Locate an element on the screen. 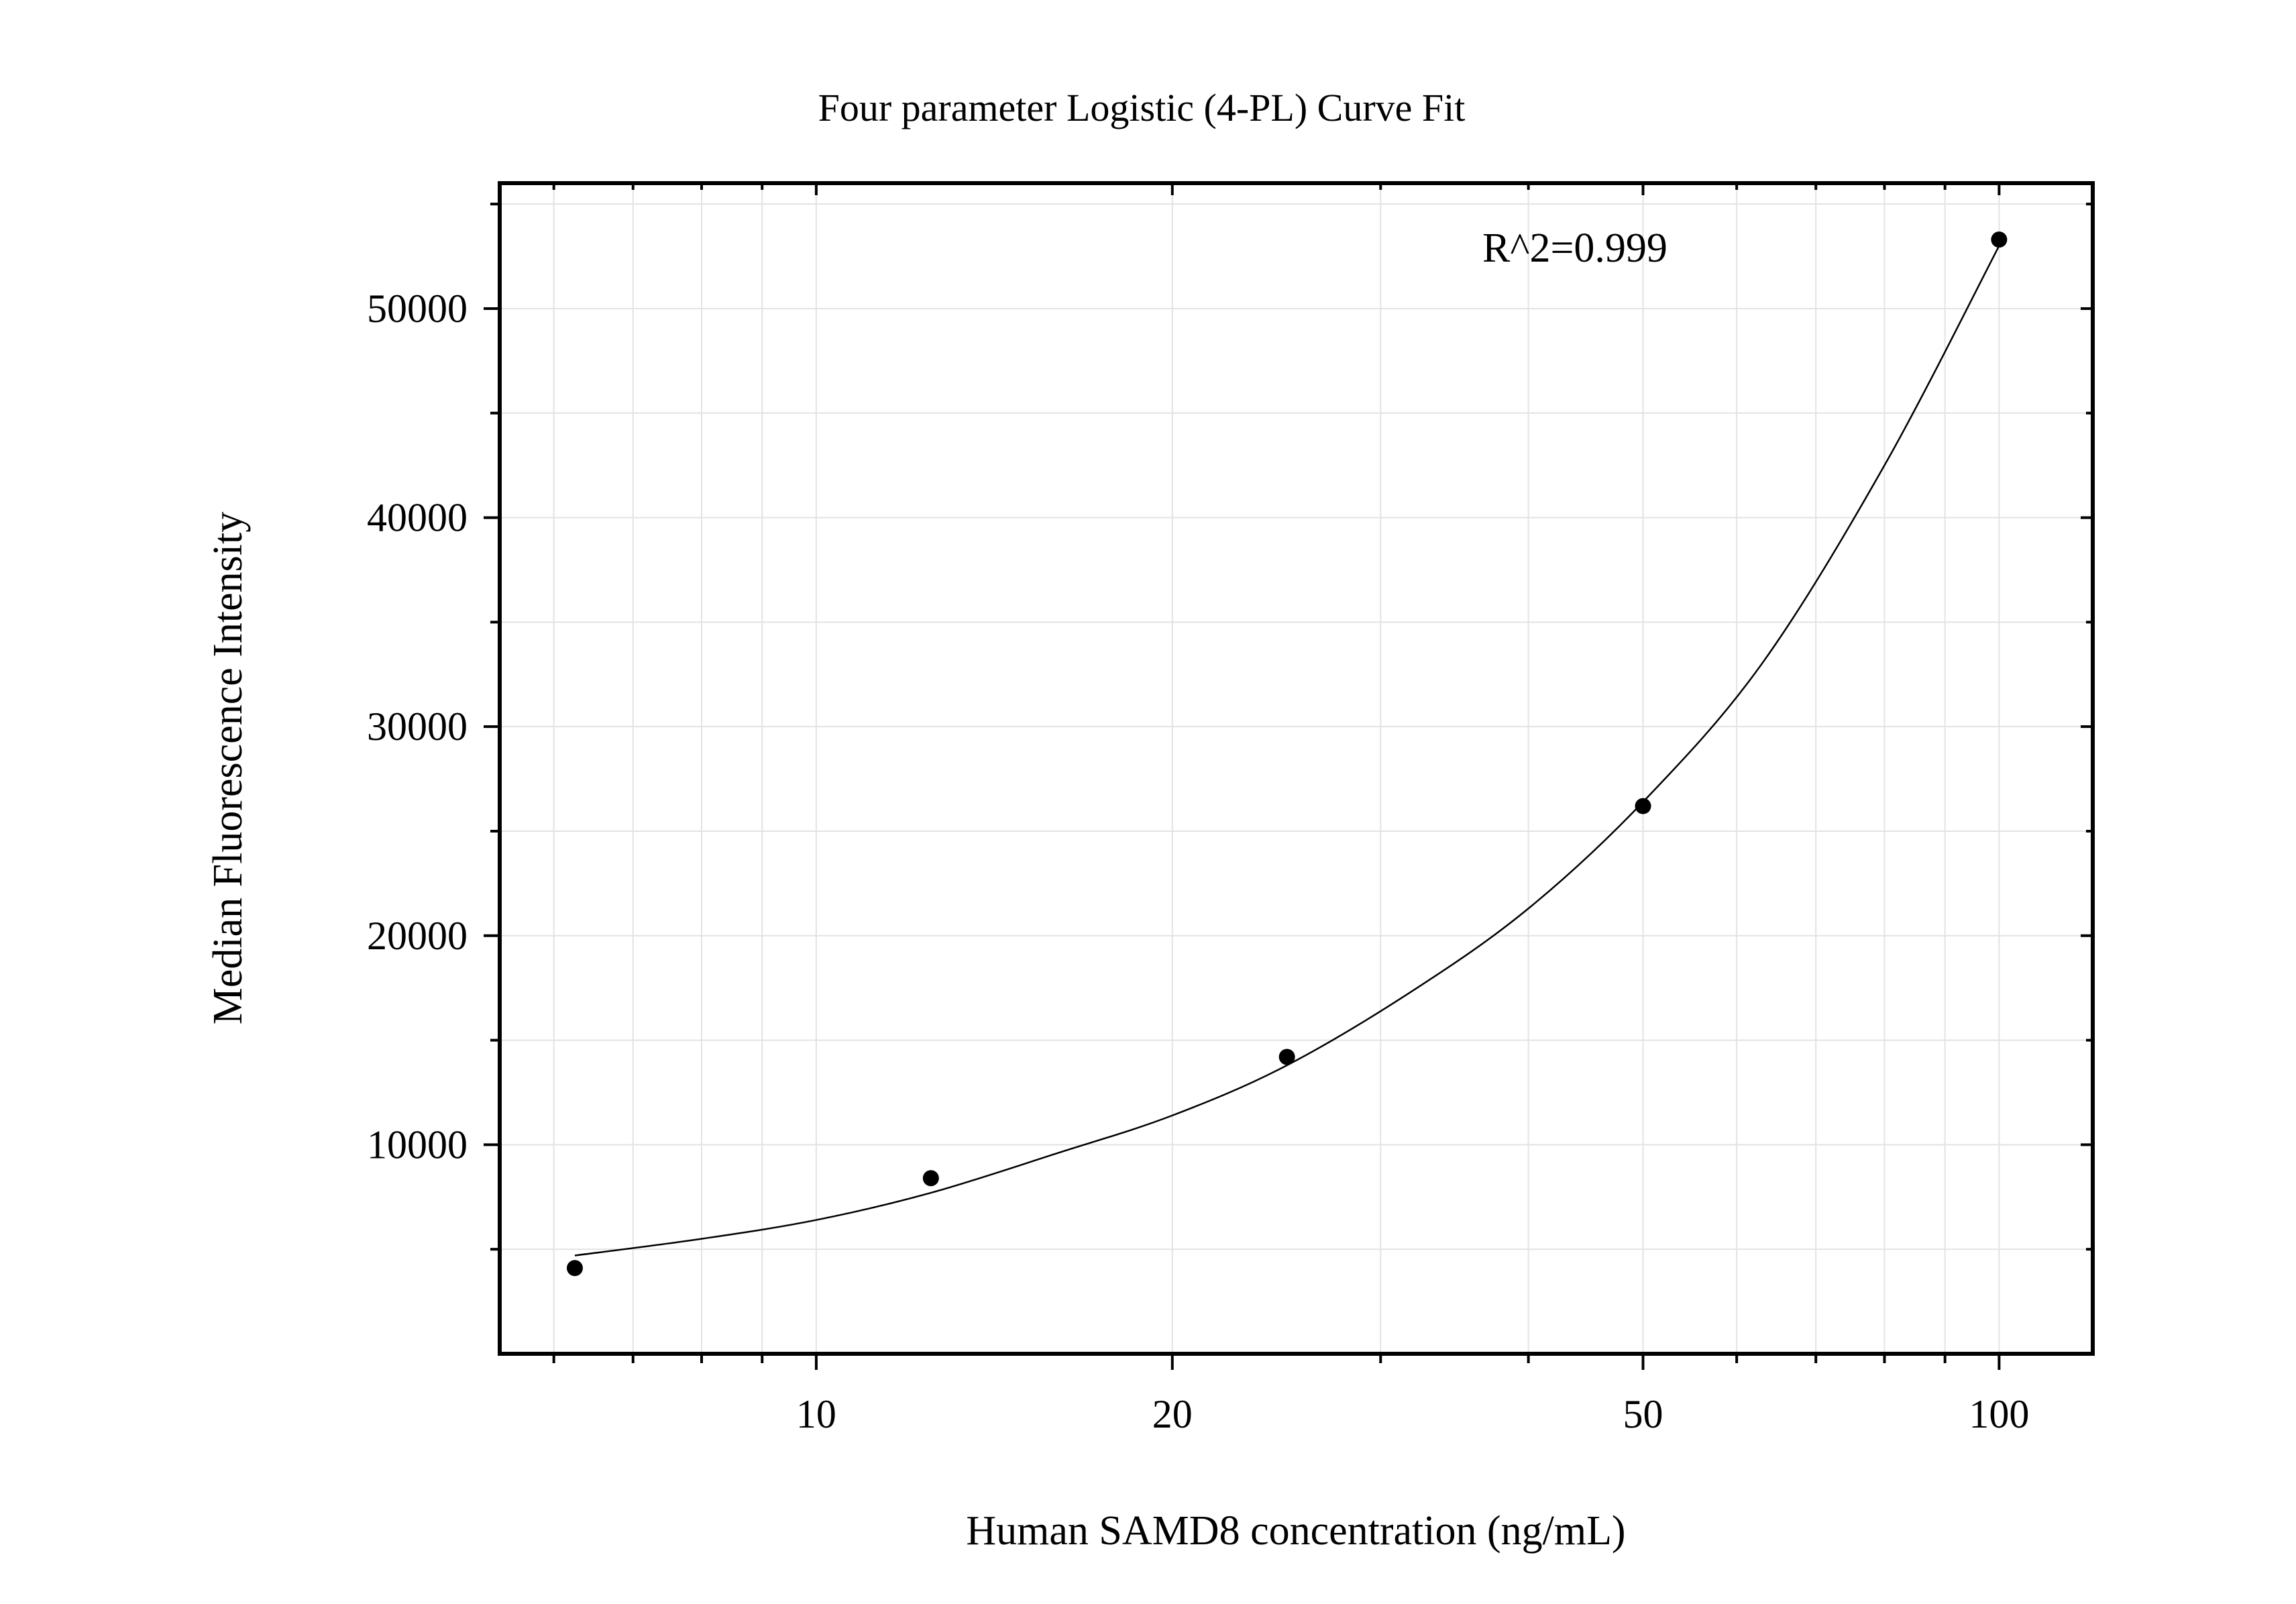  x-tick-label: 10 is located at coordinates (816, 1414).